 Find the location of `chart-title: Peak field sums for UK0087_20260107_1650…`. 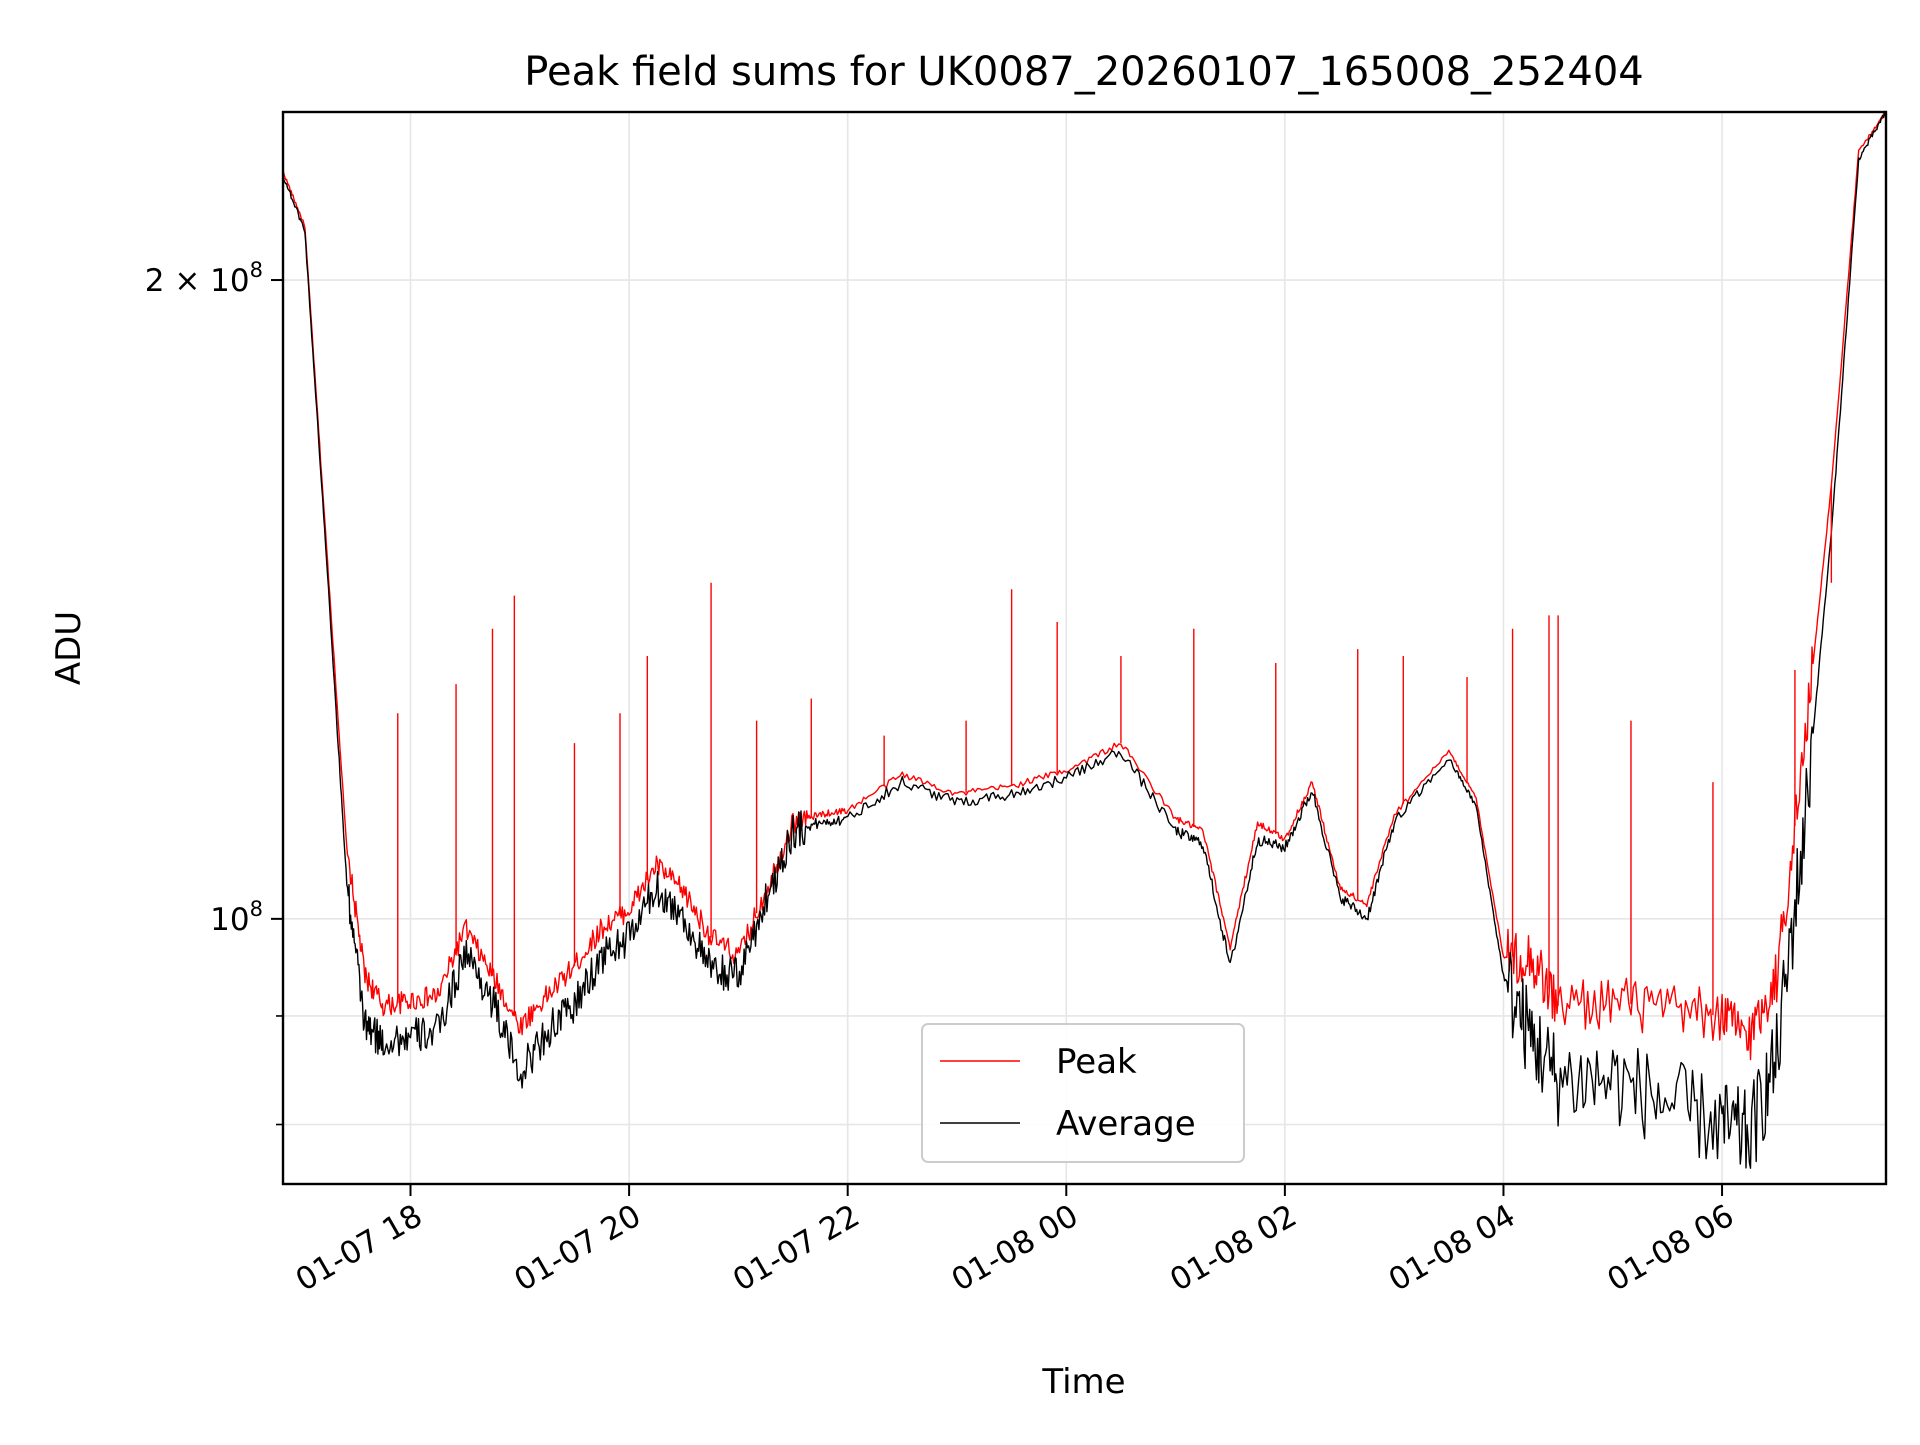

chart-title: Peak field sums for UK0087_20260107_1650… is located at coordinates (1083, 72).